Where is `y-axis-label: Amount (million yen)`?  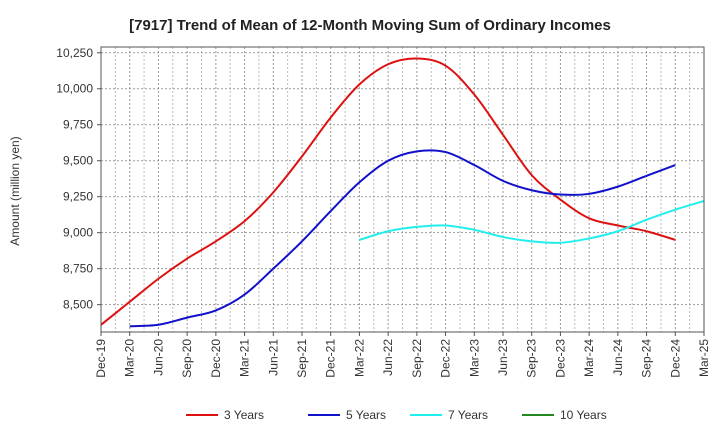
y-axis-label: Amount (million yen) is located at coordinates (15, 190).